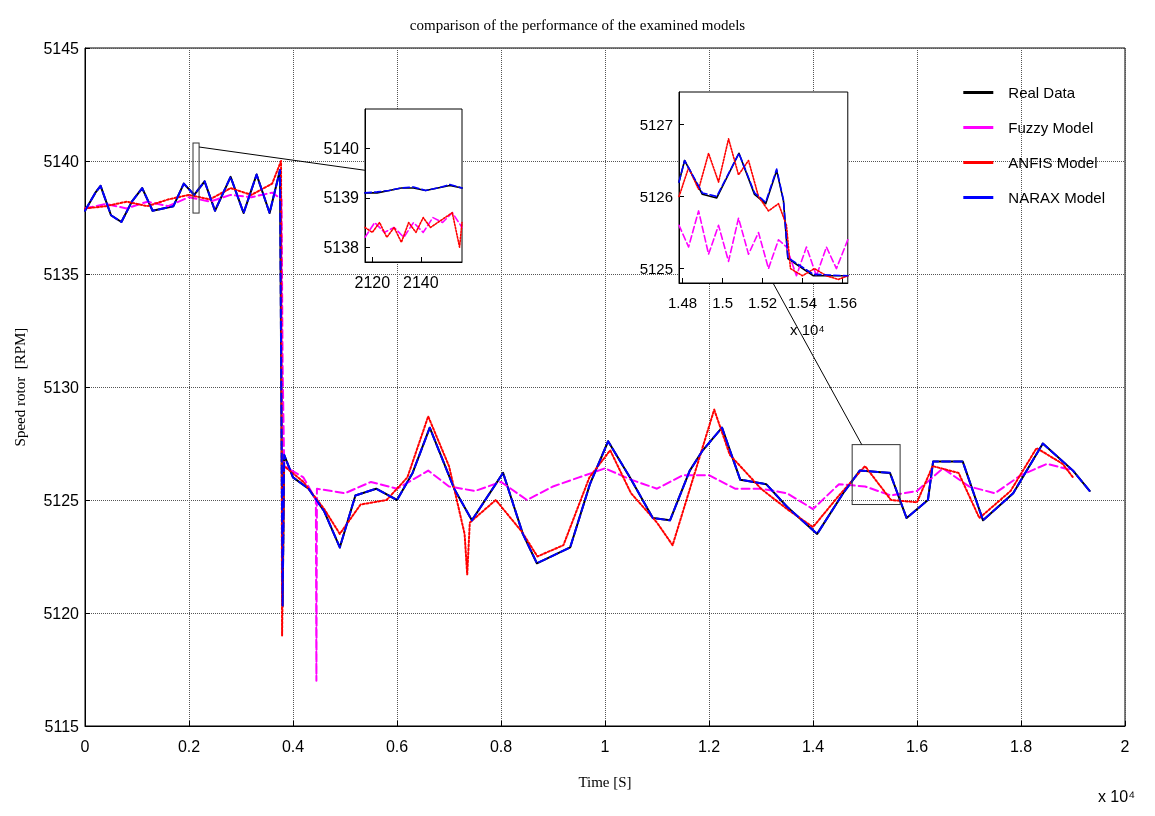 This screenshot has width=1155, height=816. What do you see at coordinates (813, 746) in the screenshot?
I see `x-tick-label: 1.4` at bounding box center [813, 746].